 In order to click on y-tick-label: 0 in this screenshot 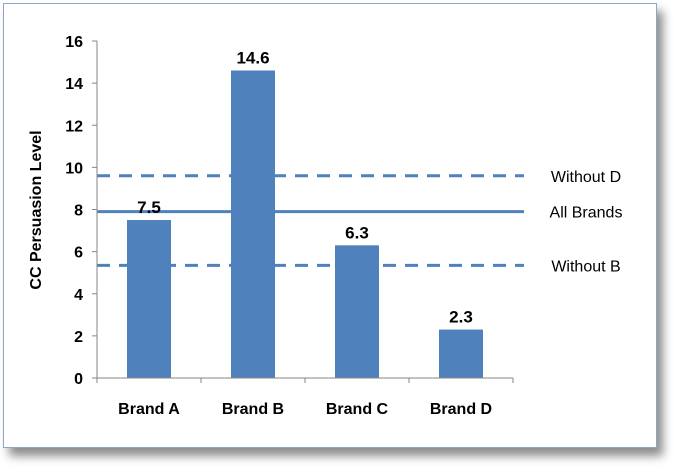, I will do `click(78, 379)`.